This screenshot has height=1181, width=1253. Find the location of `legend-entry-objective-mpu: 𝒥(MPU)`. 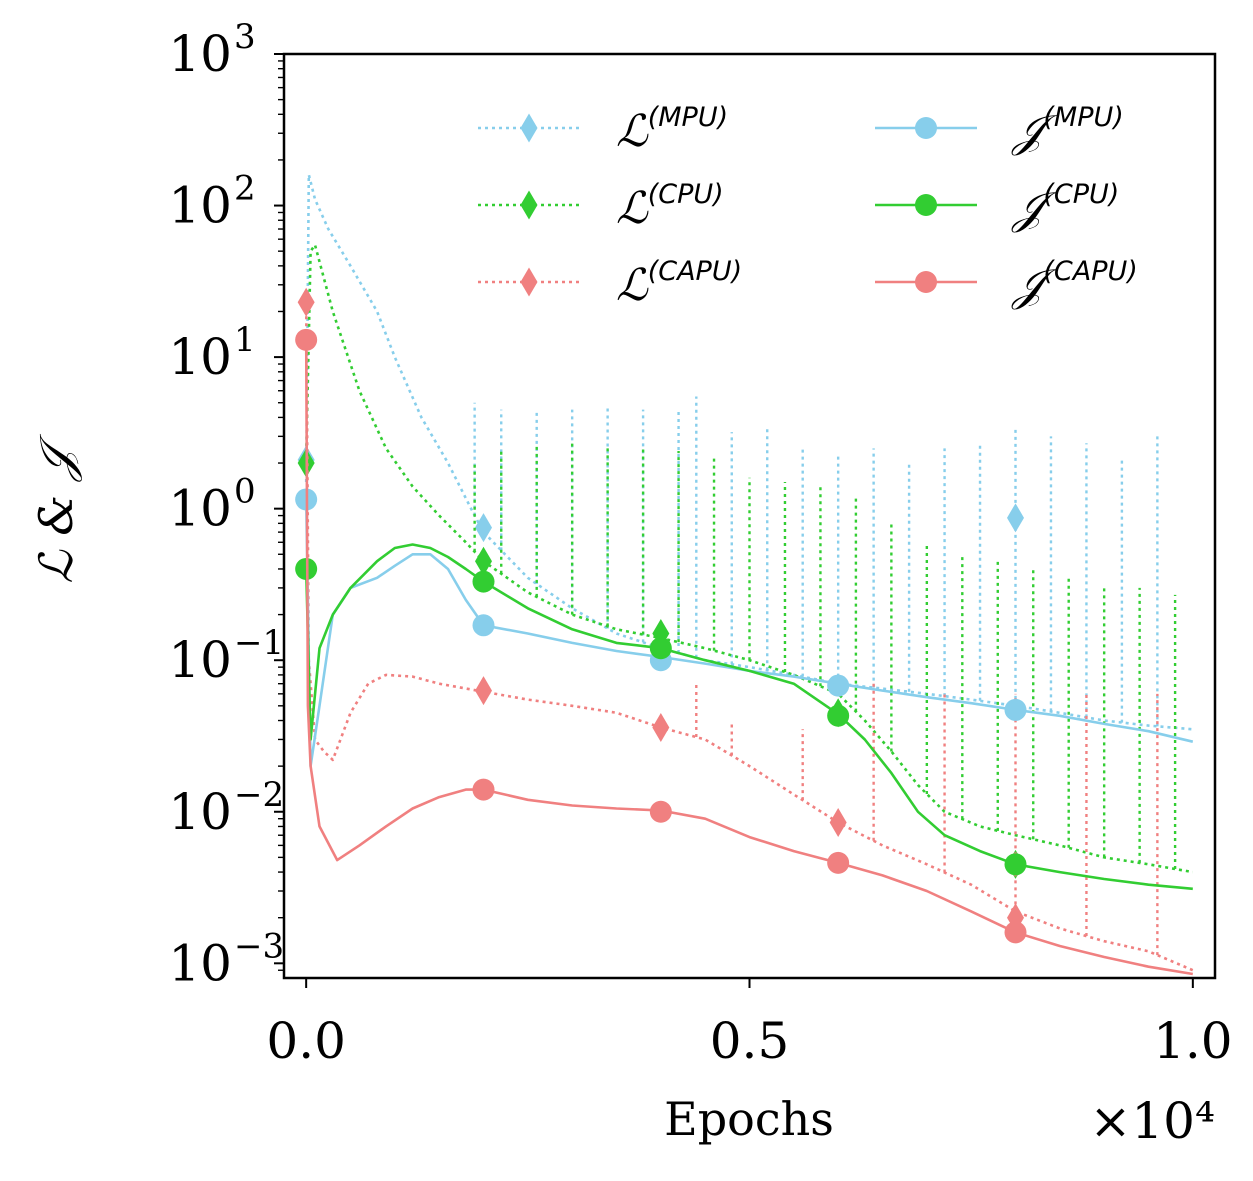

legend-entry-objective-mpu: 𝒥(MPU) is located at coordinates (999, 129).